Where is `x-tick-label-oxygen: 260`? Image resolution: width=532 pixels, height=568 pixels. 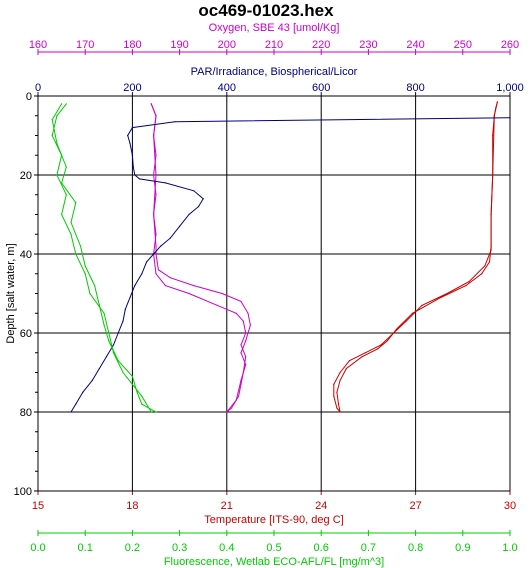
x-tick-label-oxygen: 260 is located at coordinates (510, 45).